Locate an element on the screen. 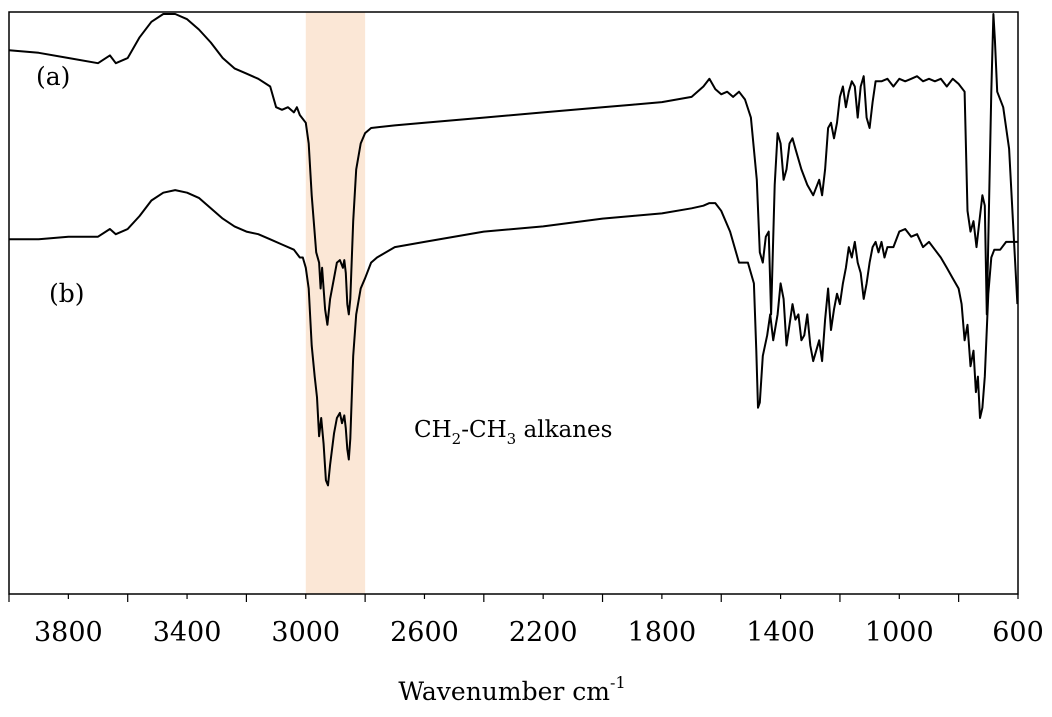 The width and height of the screenshot is (1052, 717). x-axis-title: Wavenumber cm-1 is located at coordinates (511, 689).